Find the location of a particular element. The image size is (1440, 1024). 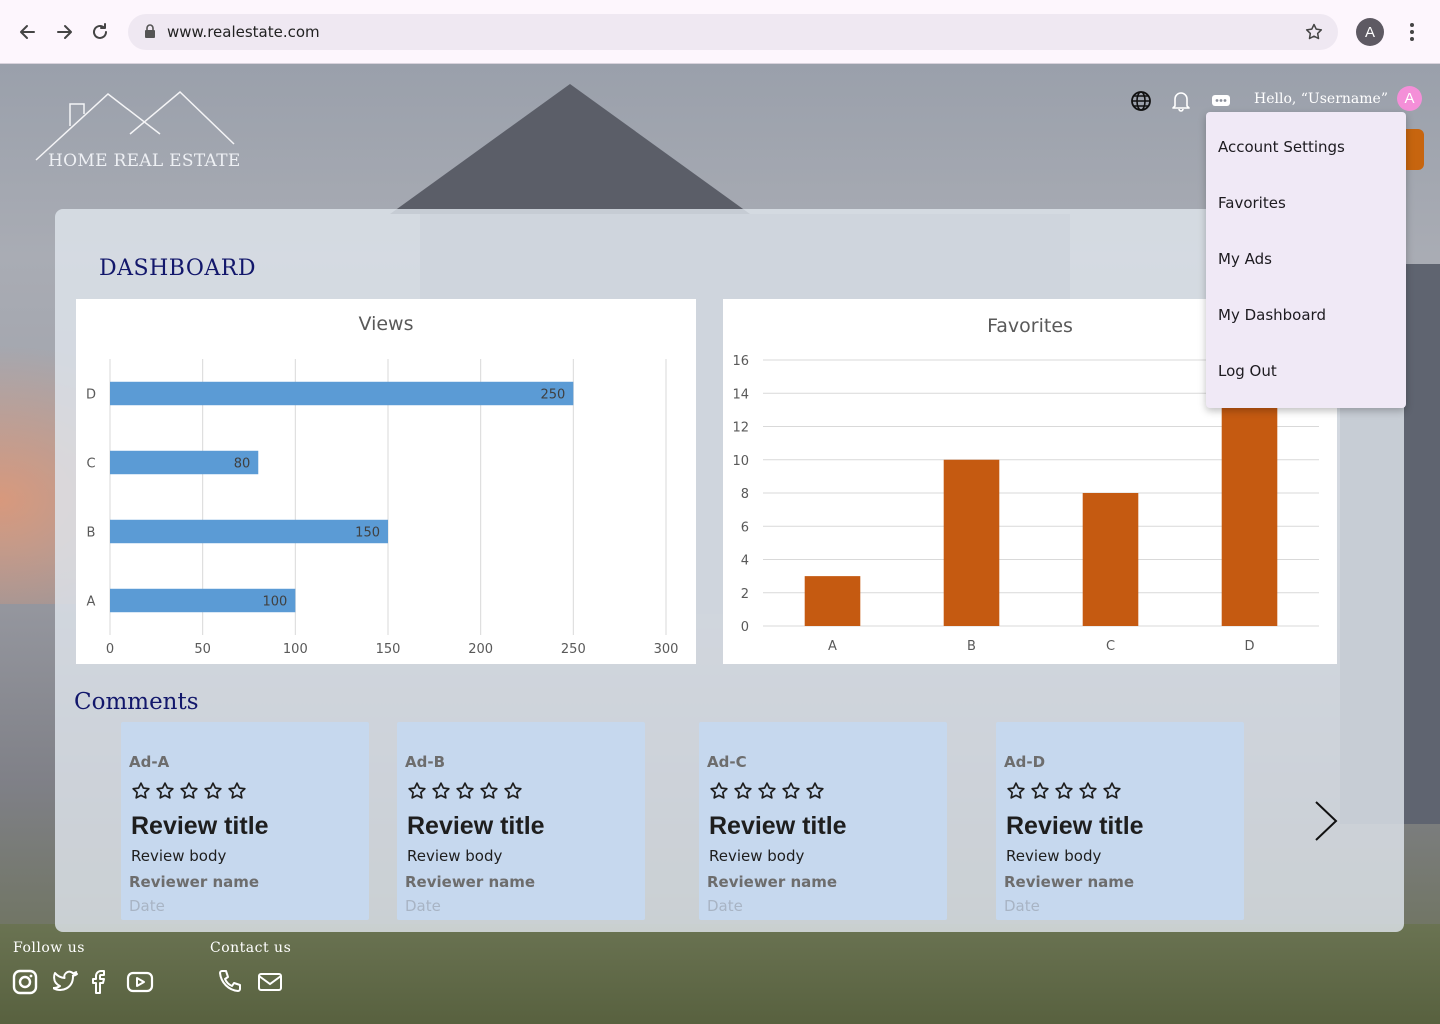

dashboard-title: DASHBOARD is located at coordinates (177, 268).